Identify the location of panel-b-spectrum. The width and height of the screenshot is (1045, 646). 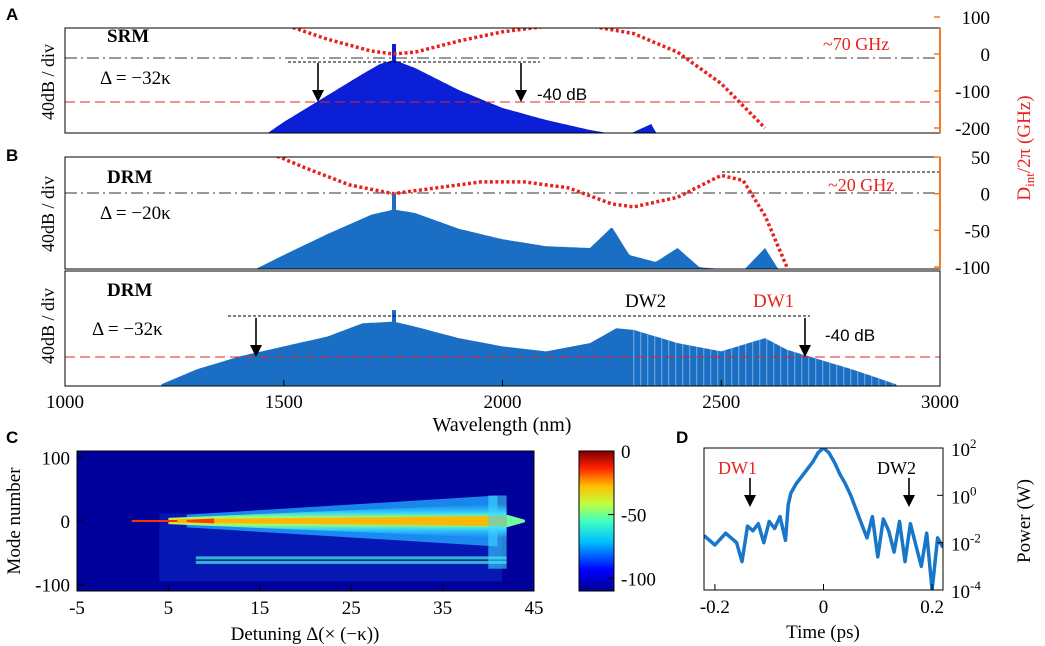
(515, 231).